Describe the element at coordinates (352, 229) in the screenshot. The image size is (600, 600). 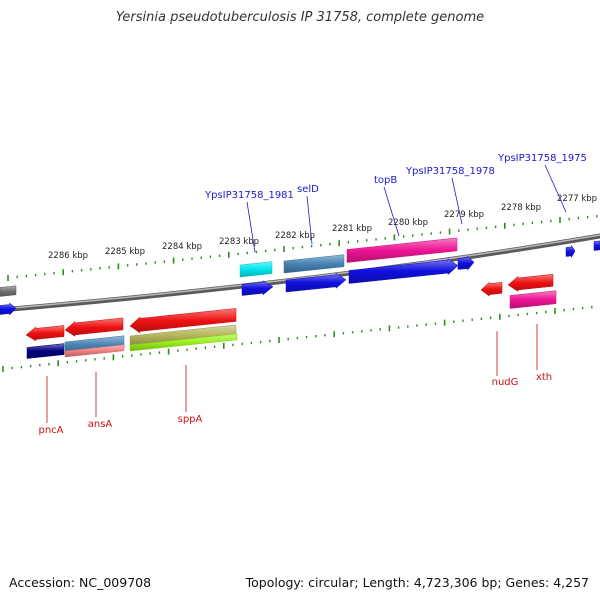
I see `scale-label: 2281 kbp` at that location.